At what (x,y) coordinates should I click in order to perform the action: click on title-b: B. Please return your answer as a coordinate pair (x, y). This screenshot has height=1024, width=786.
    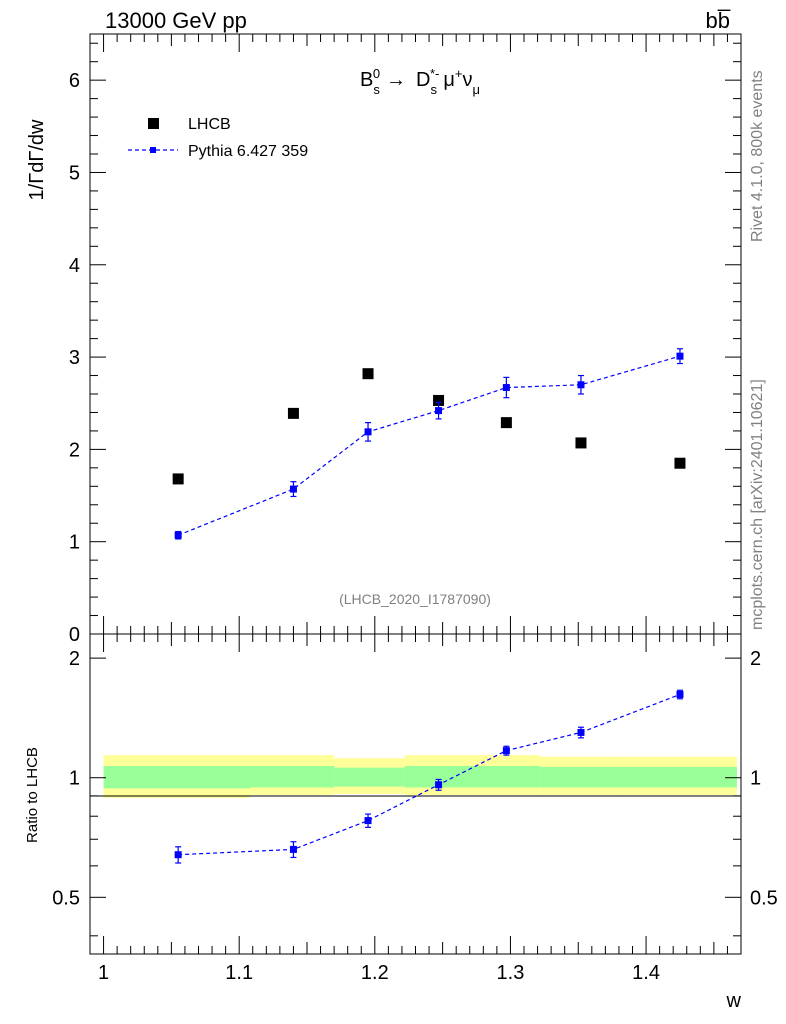
    Looking at the image, I should click on (366, 80).